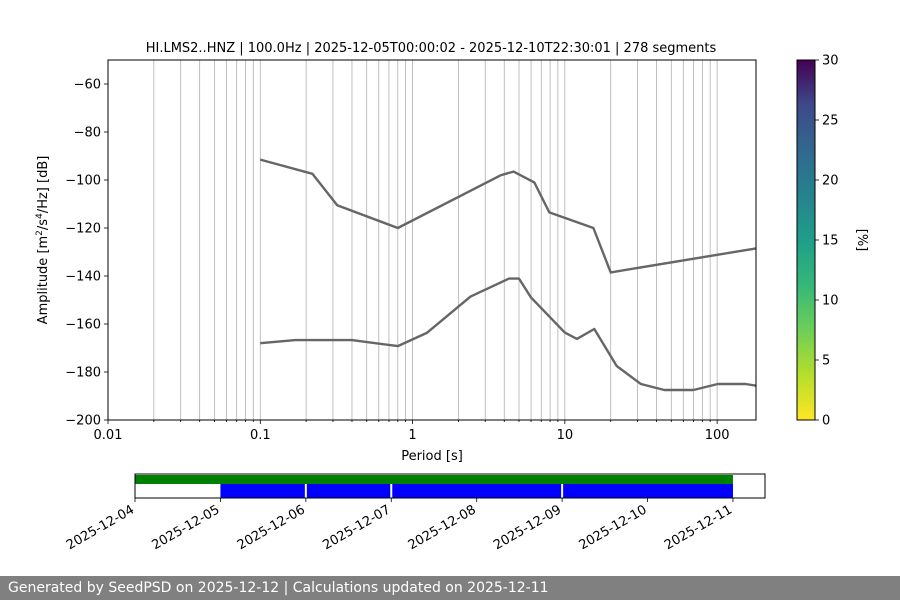 Image resolution: width=900 pixels, height=600 pixels. Describe the element at coordinates (100, 527) in the screenshot. I see `timeline-date-label: 2025-12-04` at that location.